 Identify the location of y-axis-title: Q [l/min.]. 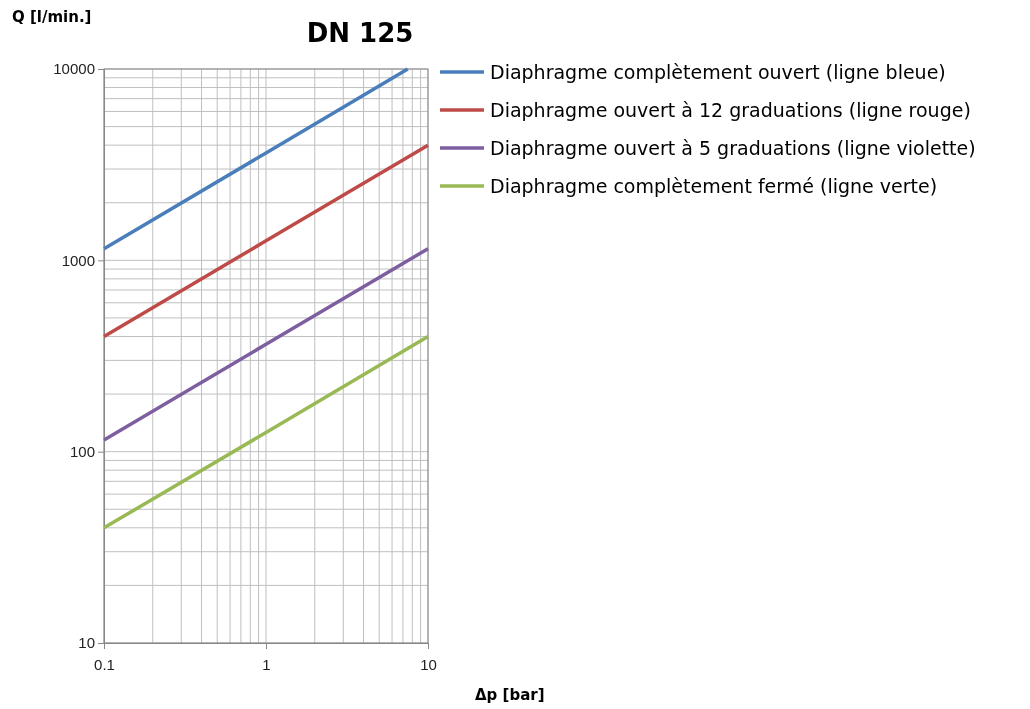
(52, 17).